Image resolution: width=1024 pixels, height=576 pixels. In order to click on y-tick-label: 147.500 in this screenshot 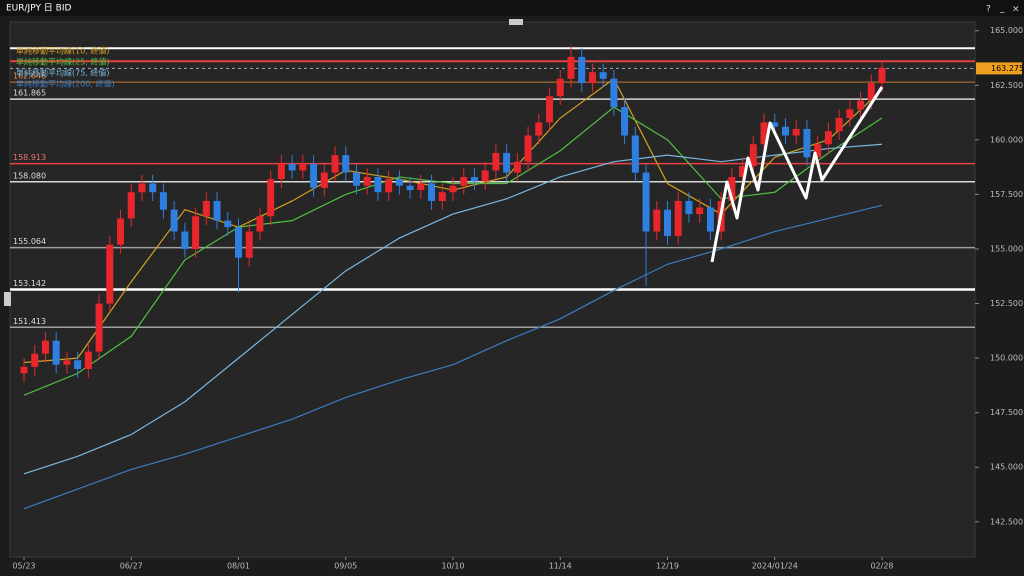, I will do `click(1006, 412)`.